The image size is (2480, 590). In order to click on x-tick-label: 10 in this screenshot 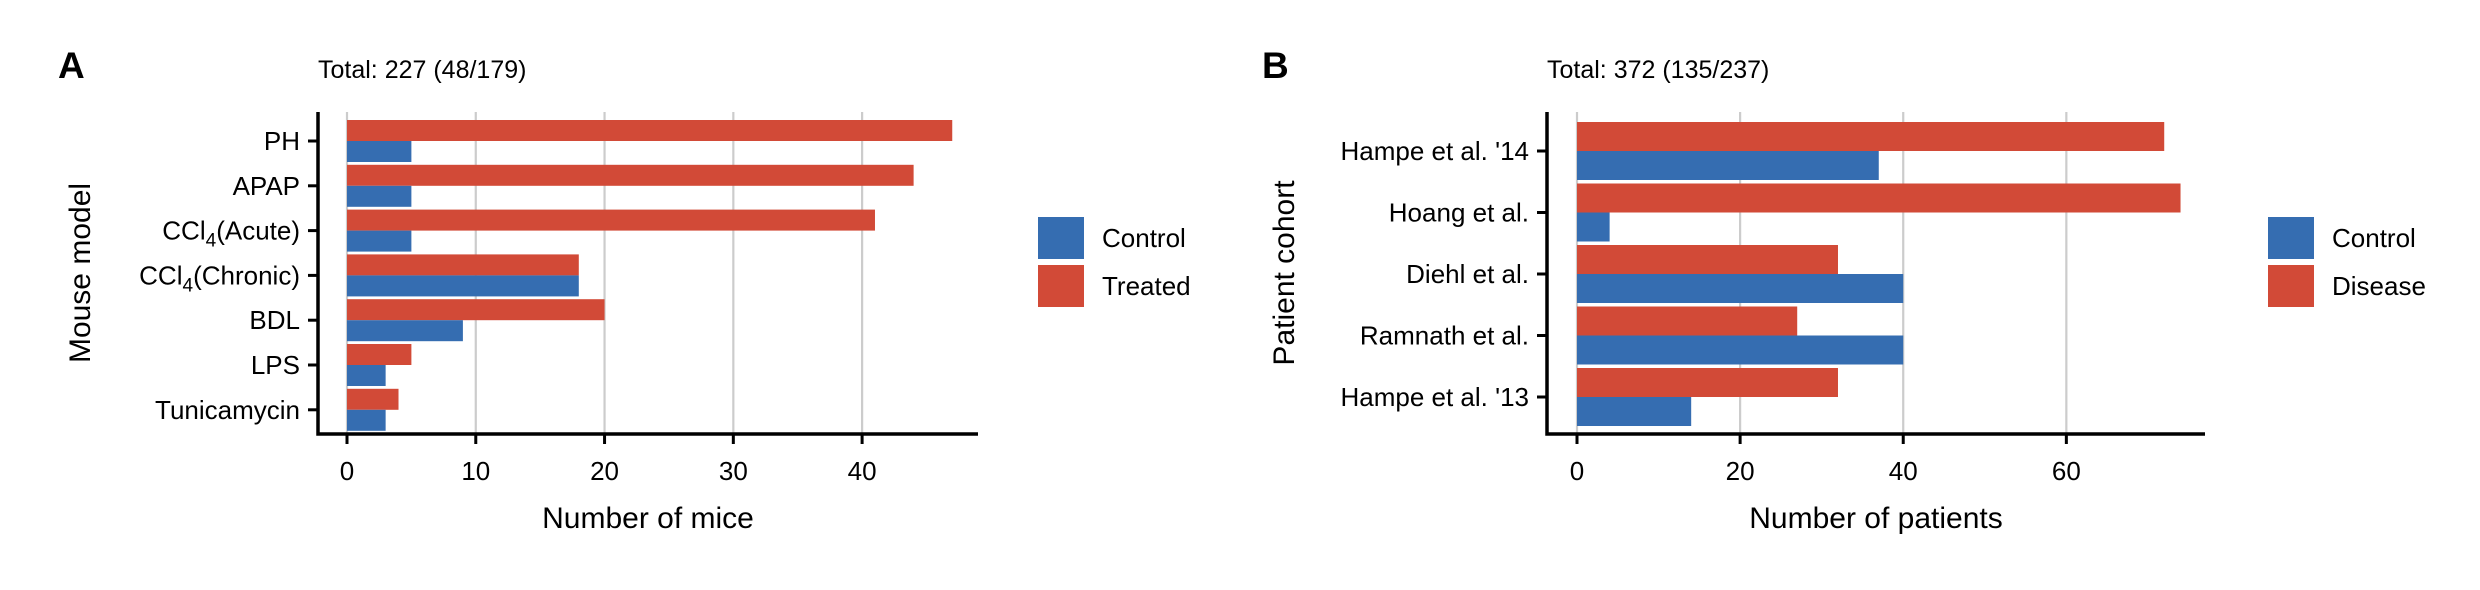, I will do `click(475, 471)`.